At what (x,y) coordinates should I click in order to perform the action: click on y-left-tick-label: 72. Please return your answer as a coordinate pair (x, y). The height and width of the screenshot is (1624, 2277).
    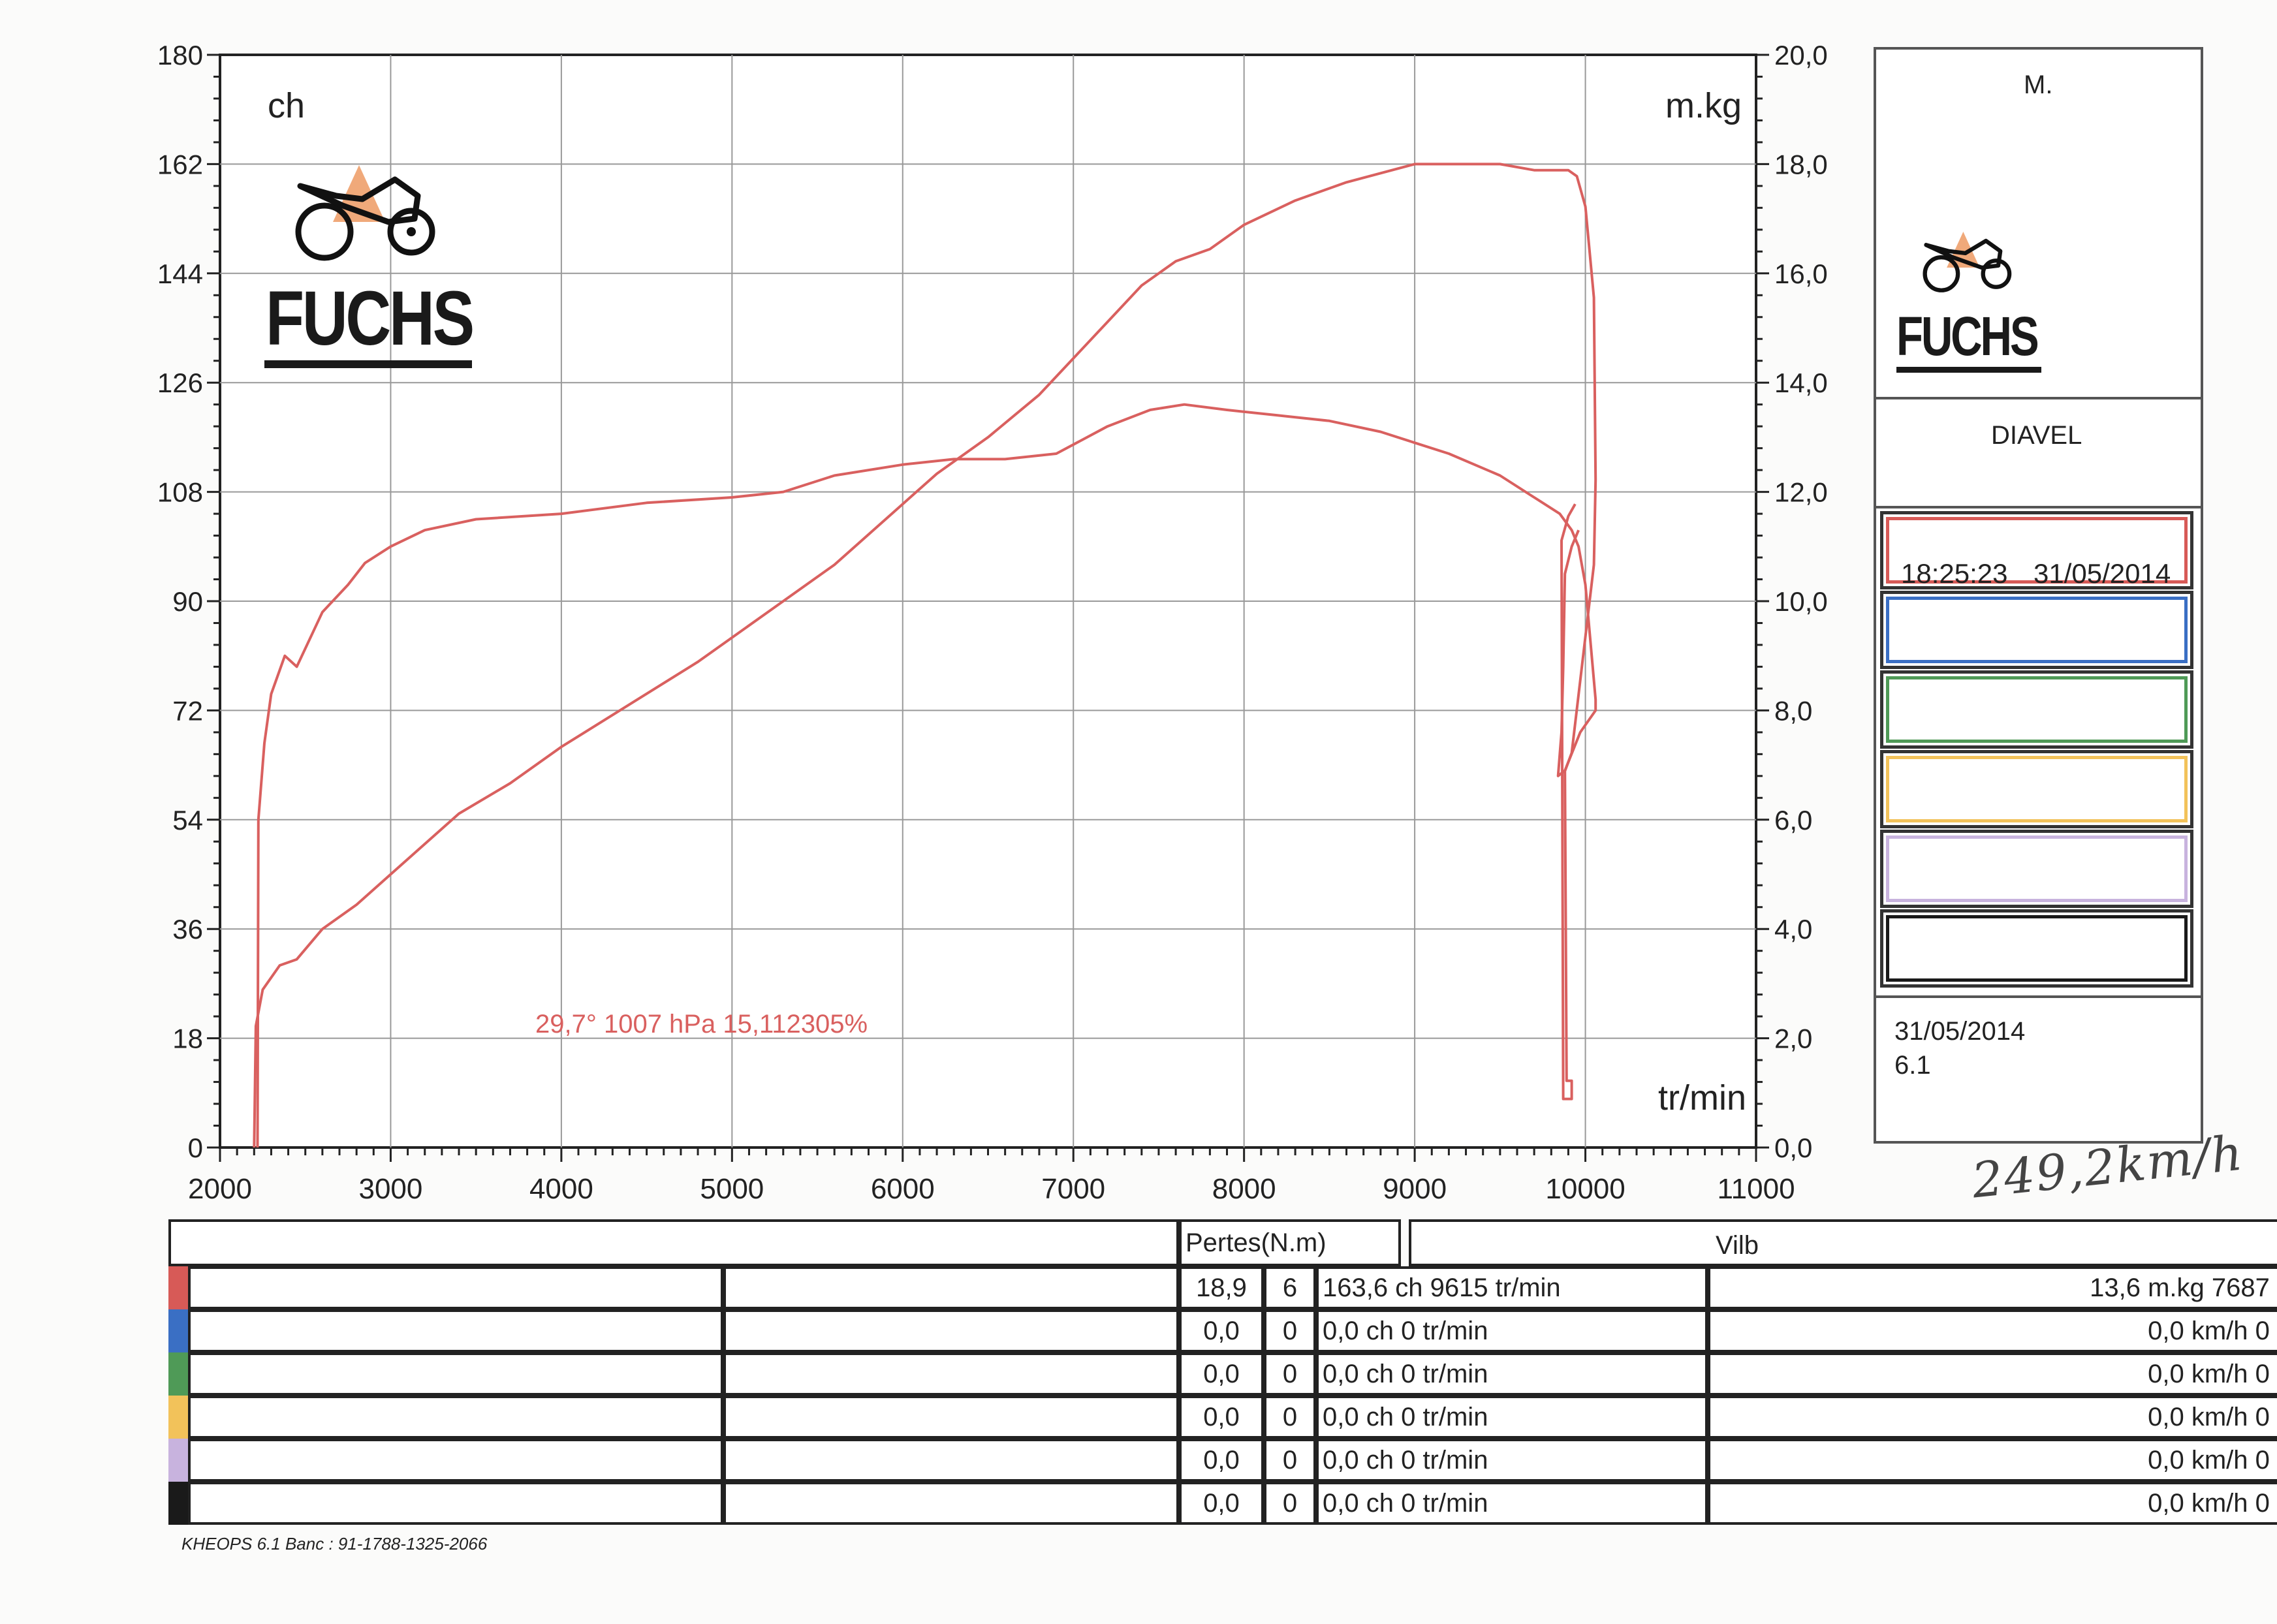
    Looking at the image, I should click on (187, 710).